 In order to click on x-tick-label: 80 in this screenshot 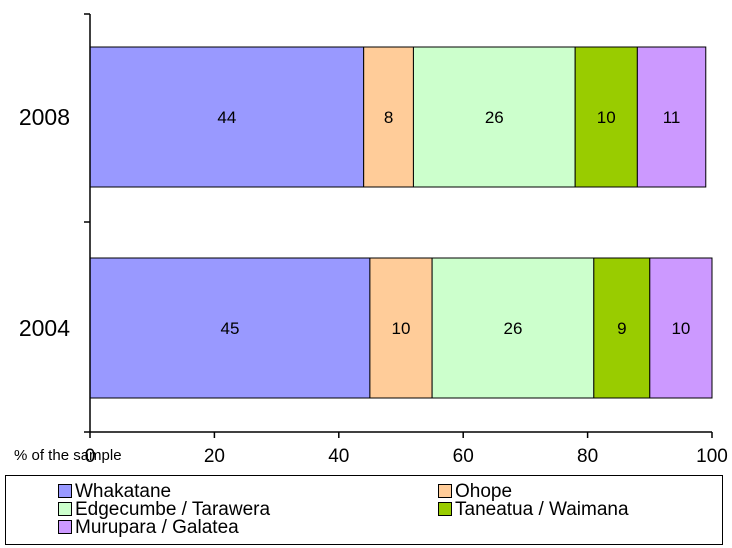, I will do `click(587, 456)`.